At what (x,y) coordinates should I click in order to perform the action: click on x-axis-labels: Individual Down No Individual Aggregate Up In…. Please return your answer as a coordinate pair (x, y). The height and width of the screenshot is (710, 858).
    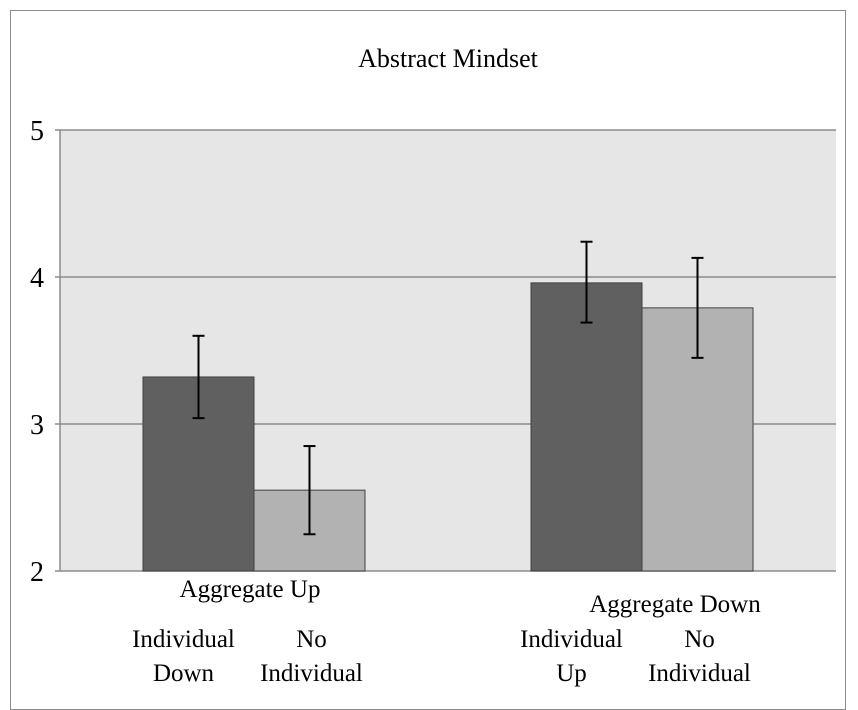
    Looking at the image, I should click on (446, 631).